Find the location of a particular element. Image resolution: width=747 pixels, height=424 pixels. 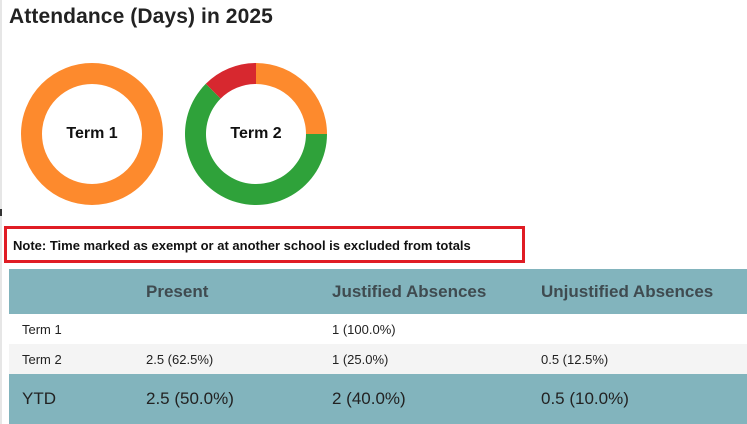

table-row-term-1: Term 1 1 (100.0%) is located at coordinates (378, 329).